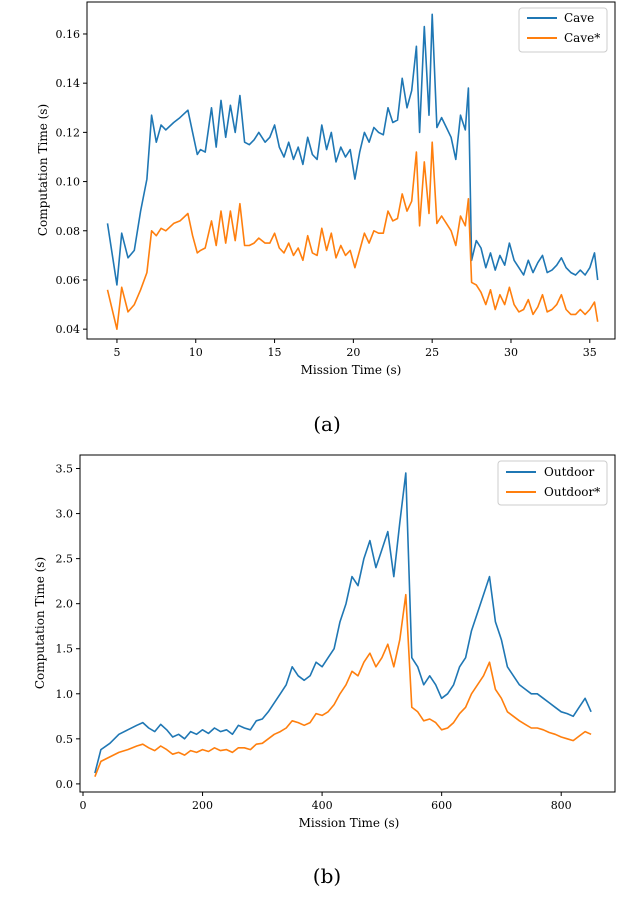  I want to click on plot-a-y-ticks: 0.04 0.06 0.08 0.10 0.12 0.14 0.16, so click(71, 182).